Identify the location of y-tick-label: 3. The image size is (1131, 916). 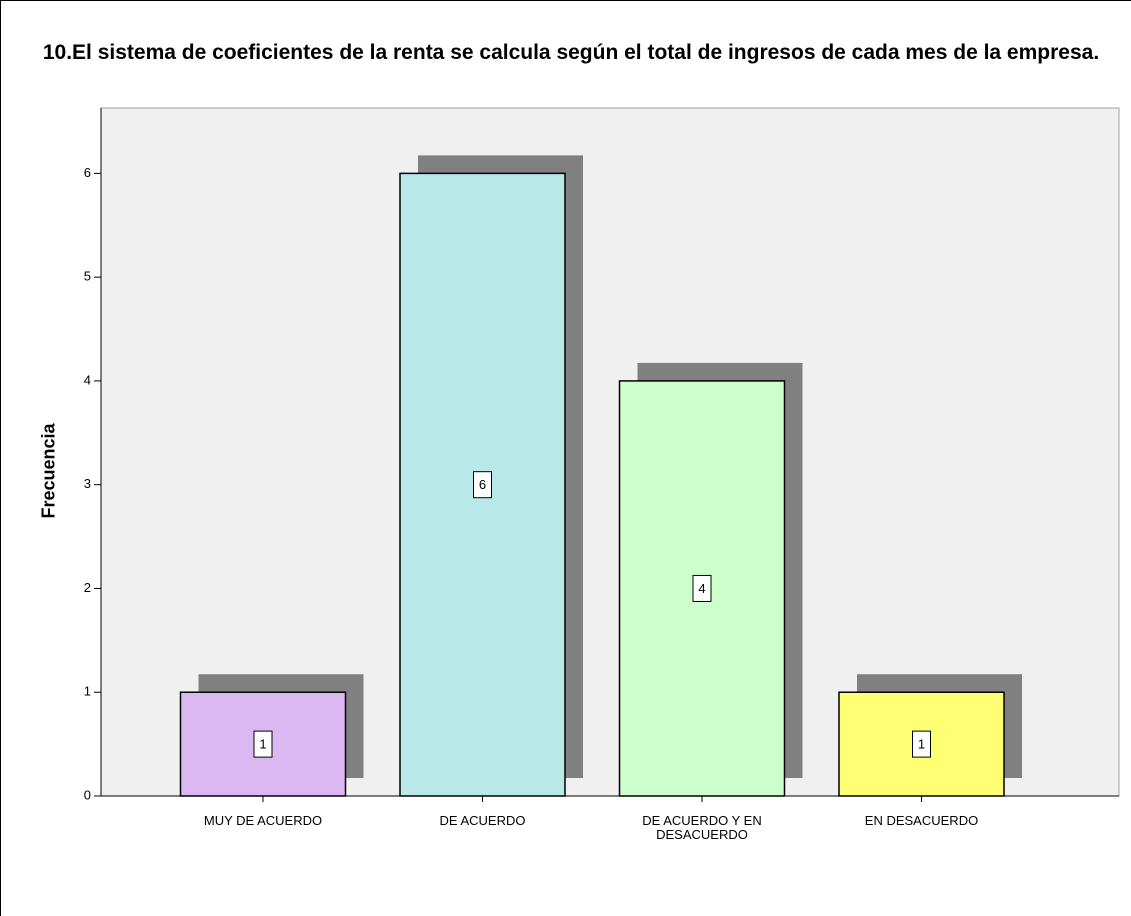
(87, 483).